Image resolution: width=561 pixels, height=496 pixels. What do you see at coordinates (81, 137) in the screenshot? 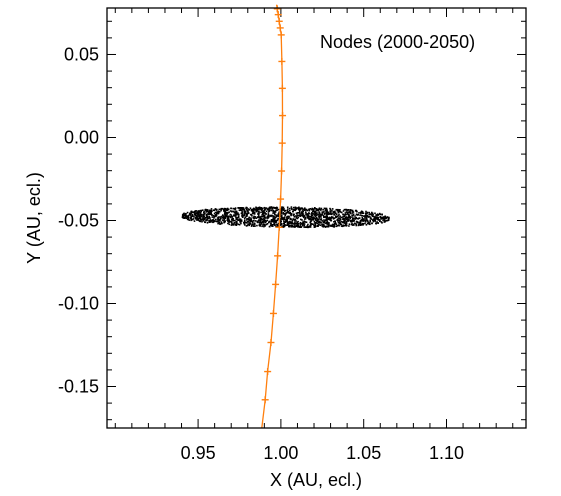
I see `y-tick-label: 0.00` at bounding box center [81, 137].